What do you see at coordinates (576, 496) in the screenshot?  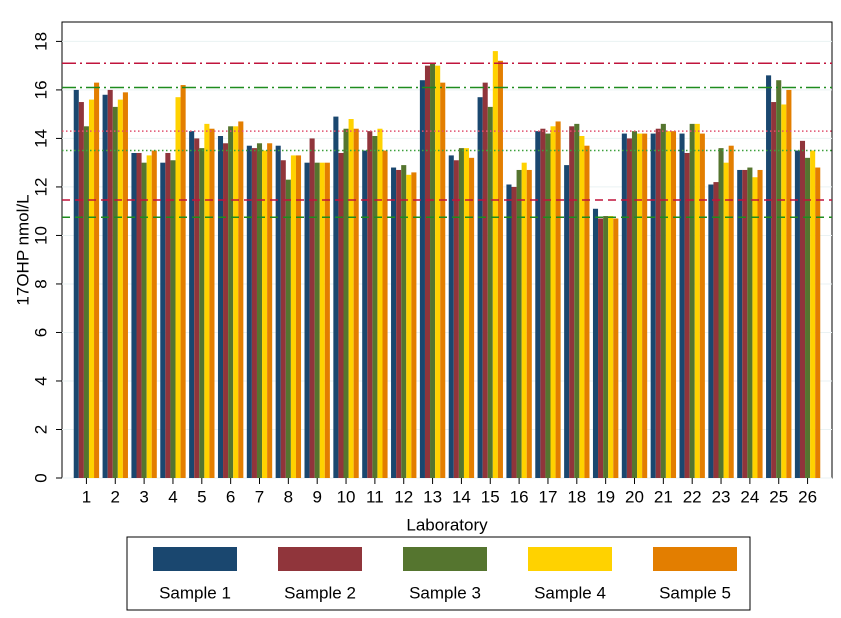 I see `x-tick-label: 18` at bounding box center [576, 496].